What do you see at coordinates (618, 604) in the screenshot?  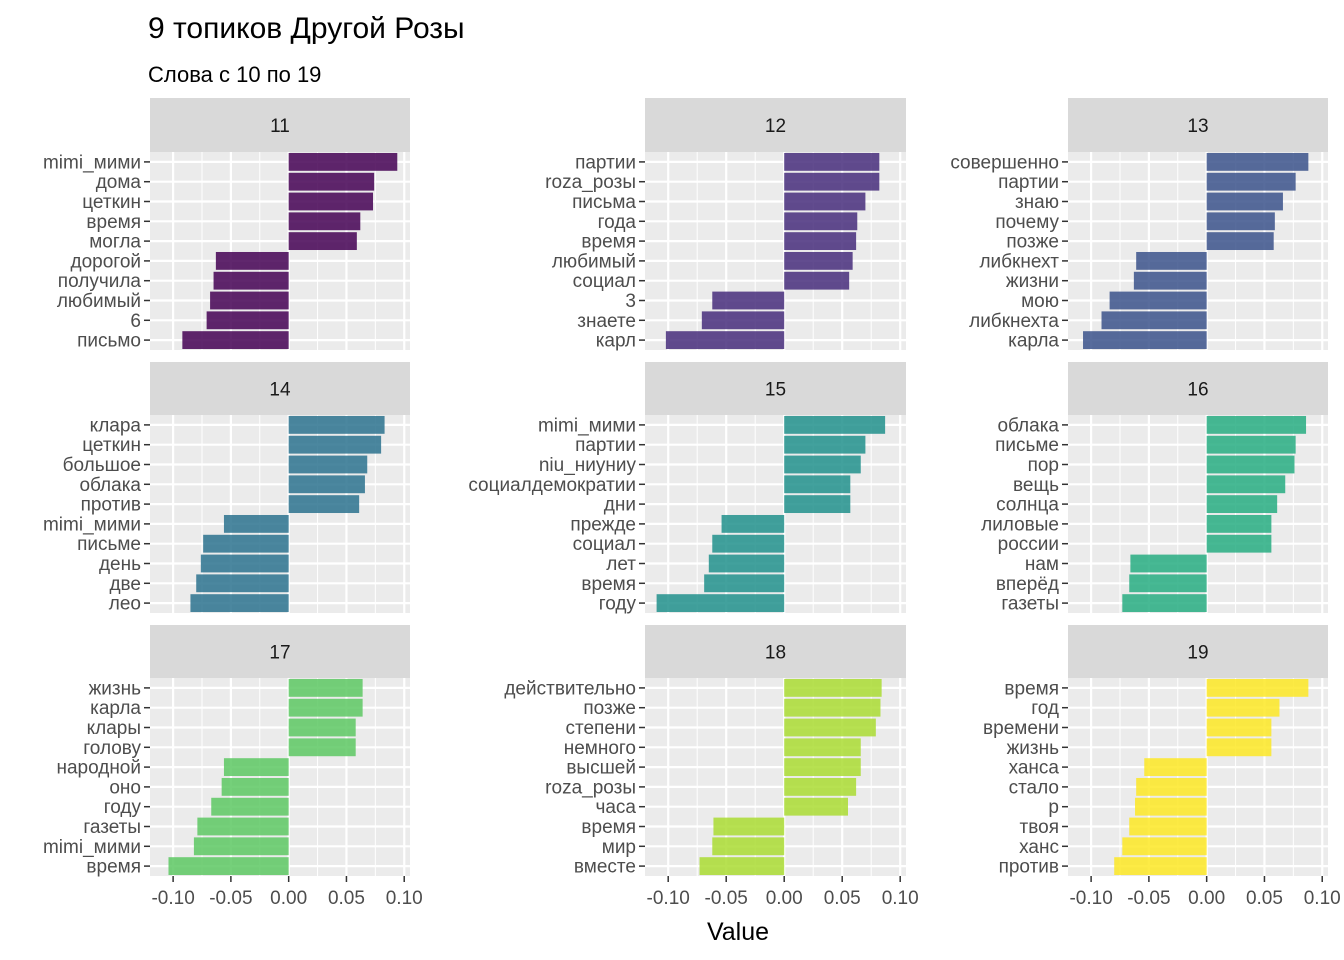 I see `category-label: году` at bounding box center [618, 604].